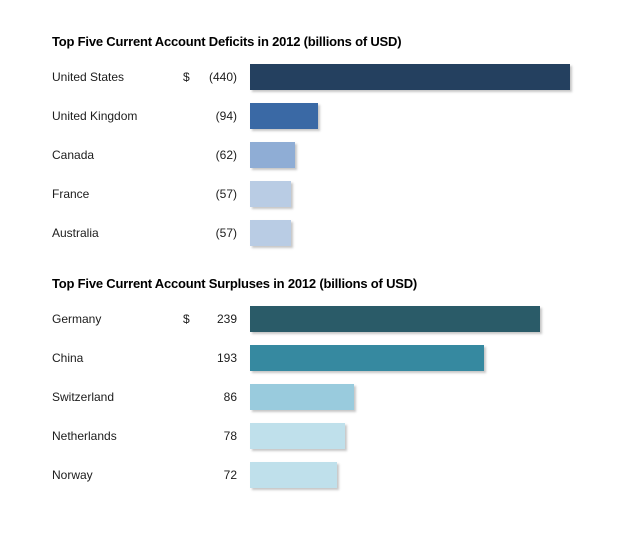 The width and height of the screenshot is (623, 534). What do you see at coordinates (337, 233) in the screenshot?
I see `chart-row: Australia (57)` at bounding box center [337, 233].